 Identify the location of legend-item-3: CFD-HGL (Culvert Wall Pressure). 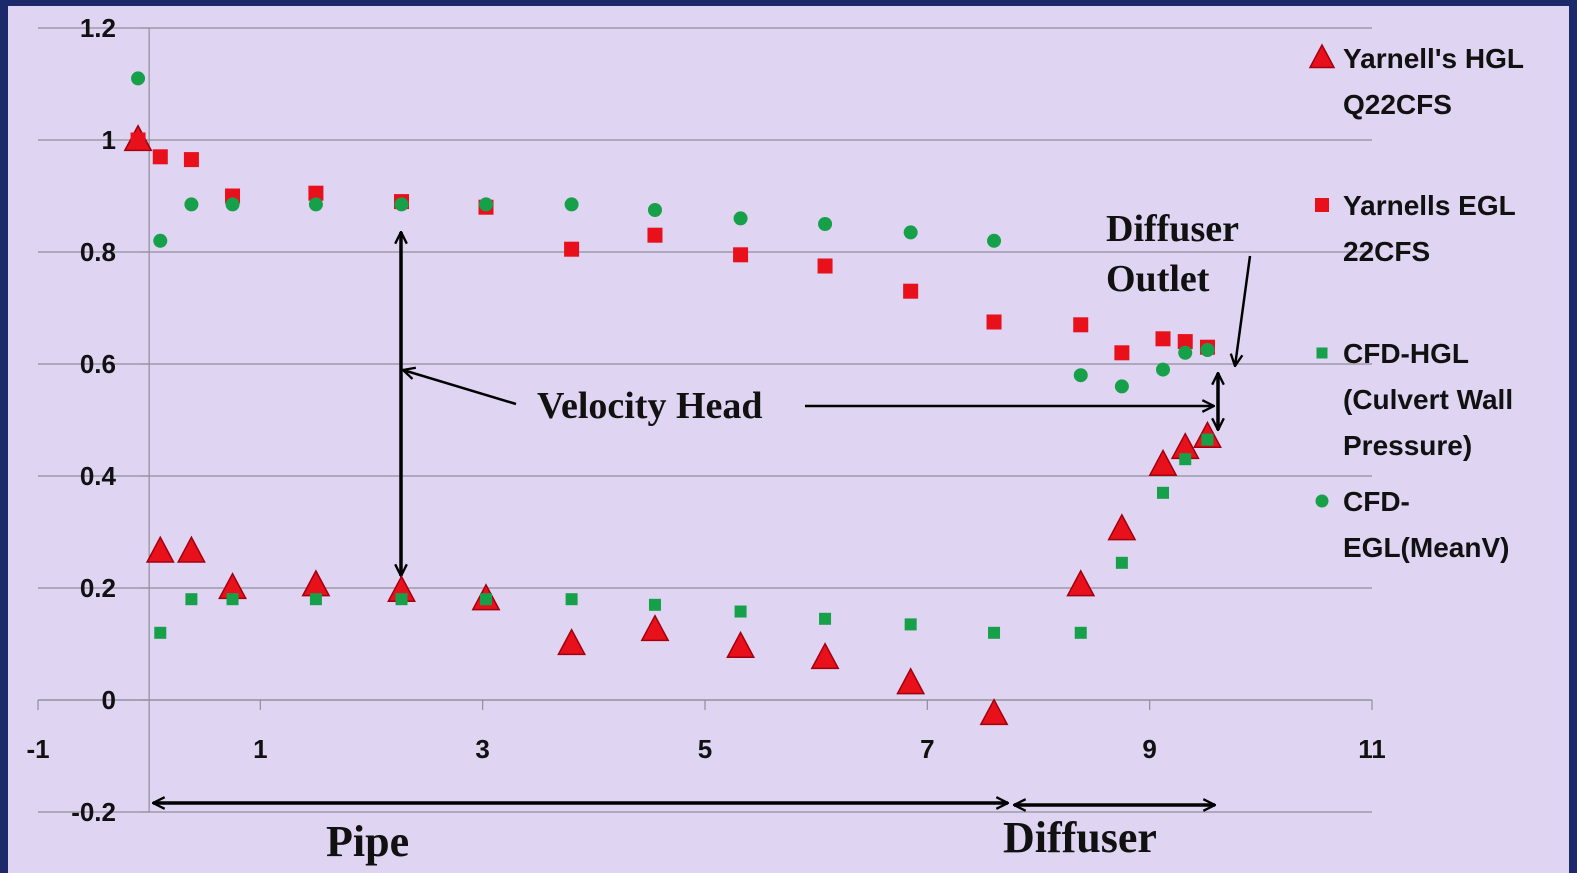
(1414, 399).